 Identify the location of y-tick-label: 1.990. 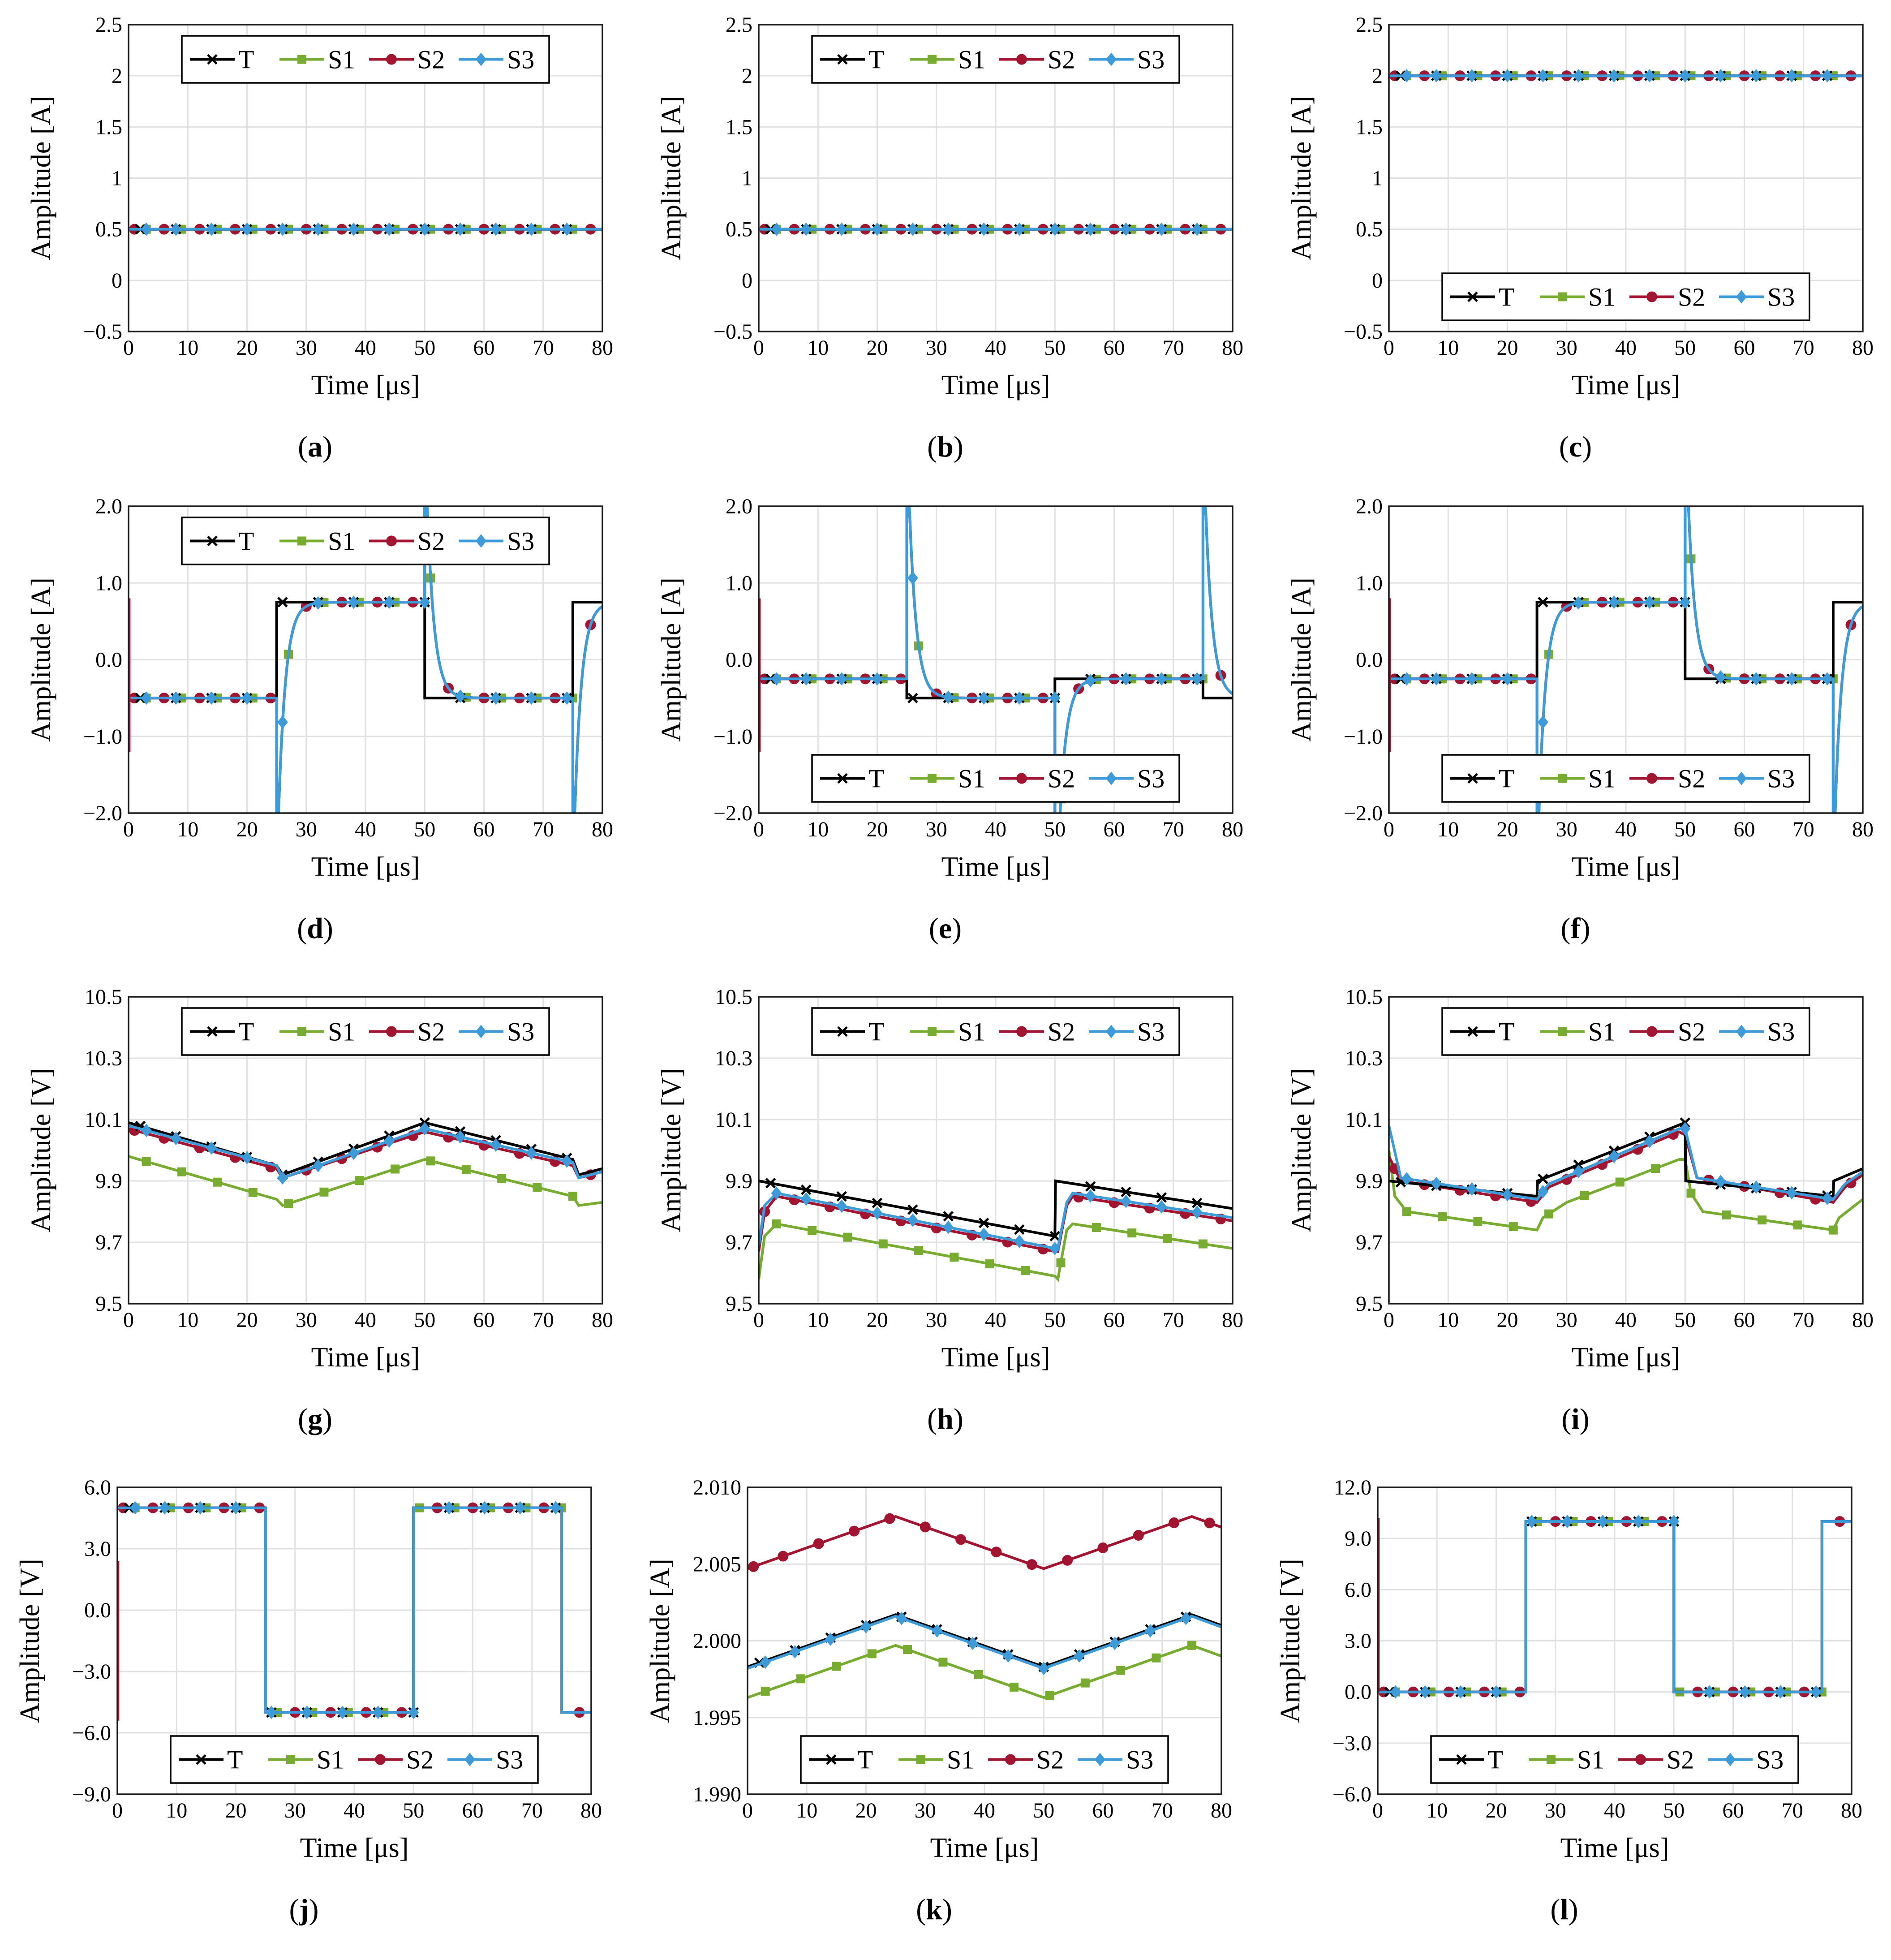
(717, 1795).